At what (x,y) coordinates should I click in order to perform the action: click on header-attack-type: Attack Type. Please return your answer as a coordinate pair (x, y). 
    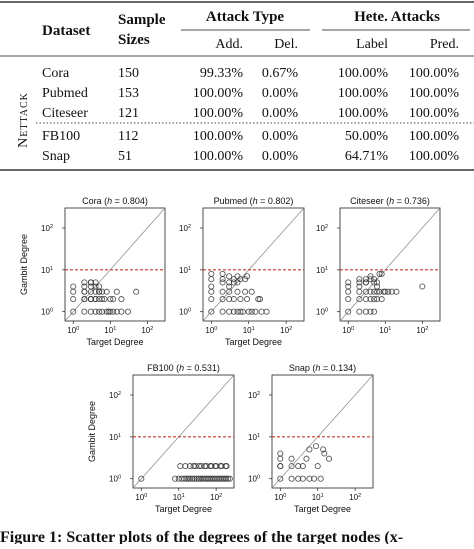
    Looking at the image, I should click on (245, 17).